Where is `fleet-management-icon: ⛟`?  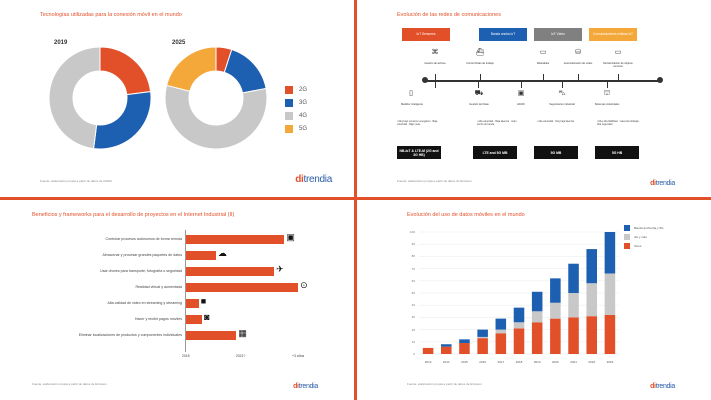 fleet-management-icon: ⛟ is located at coordinates (479, 93).